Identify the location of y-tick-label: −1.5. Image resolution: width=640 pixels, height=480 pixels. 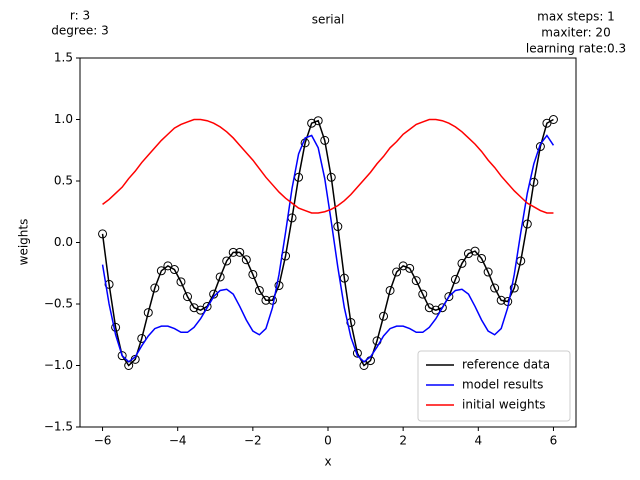
(58, 427).